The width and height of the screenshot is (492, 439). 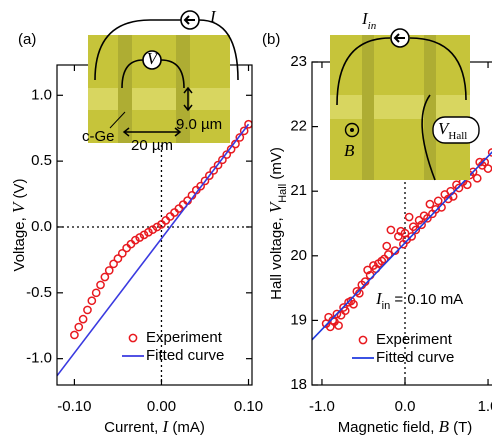 What do you see at coordinates (452, 130) in the screenshot?
I see `inset-label: VHall` at bounding box center [452, 130].